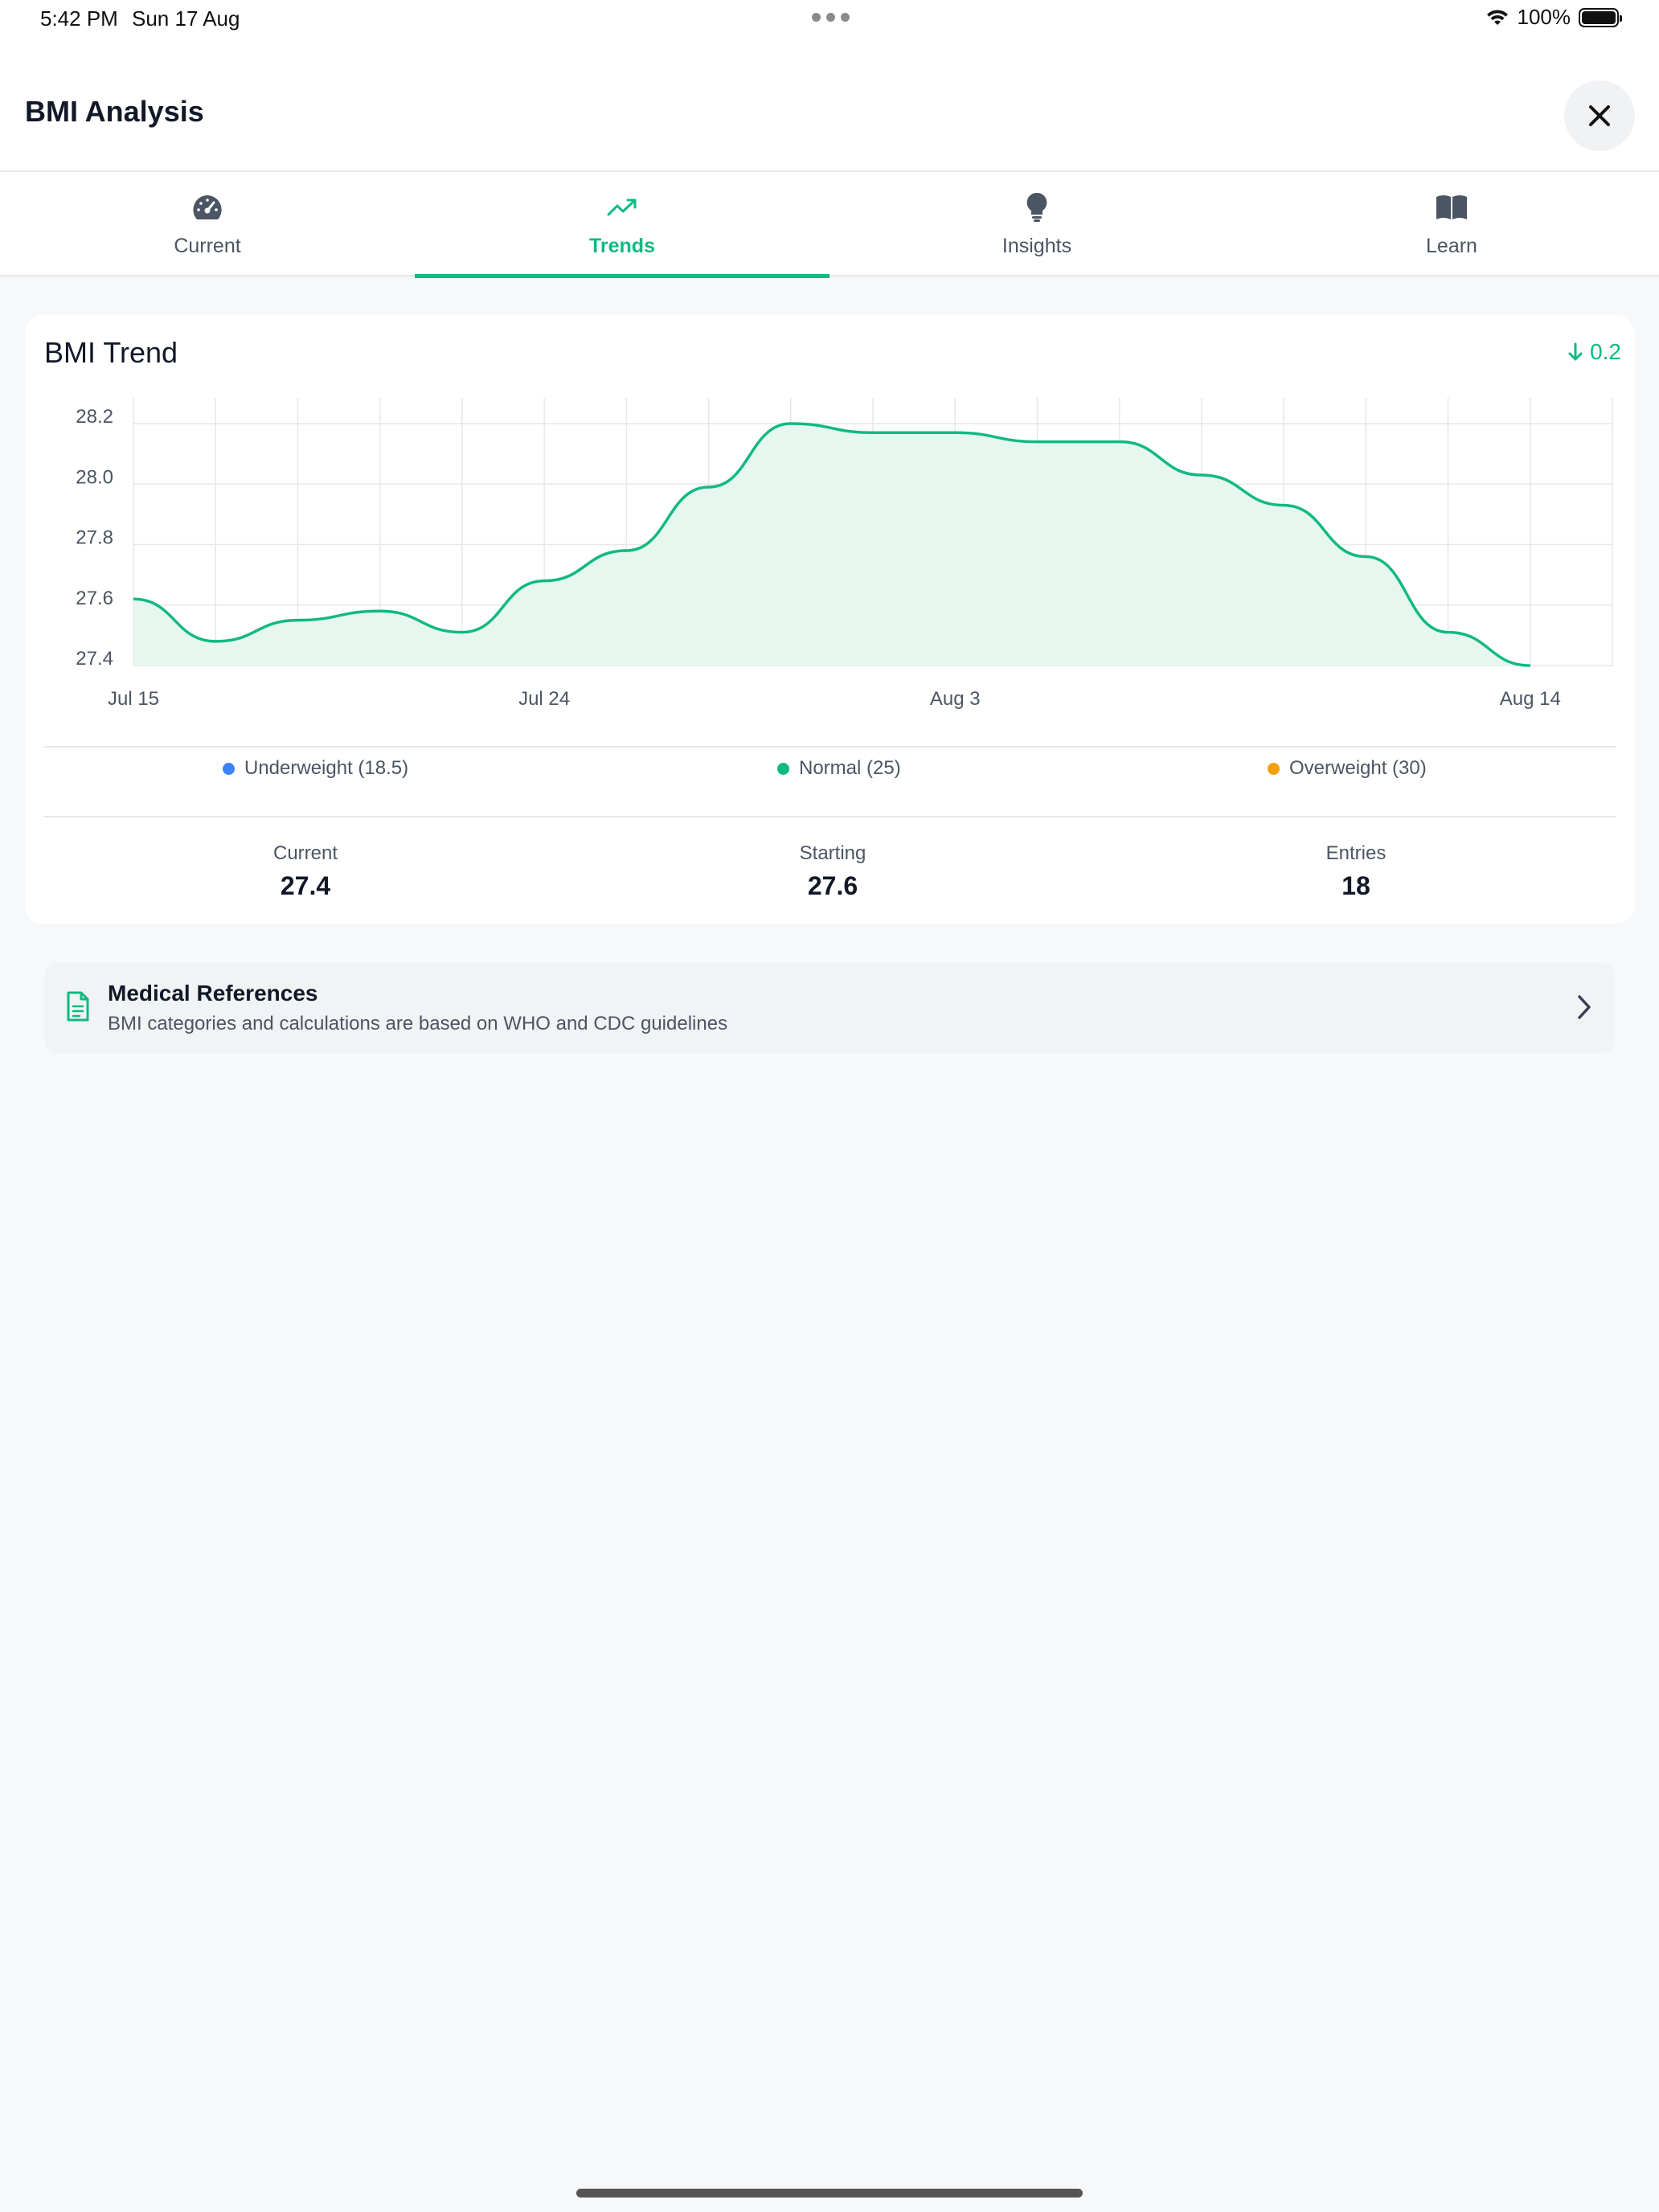 This screenshot has width=1659, height=2212. I want to click on legend-item-normal: Normal (25), so click(839, 768).